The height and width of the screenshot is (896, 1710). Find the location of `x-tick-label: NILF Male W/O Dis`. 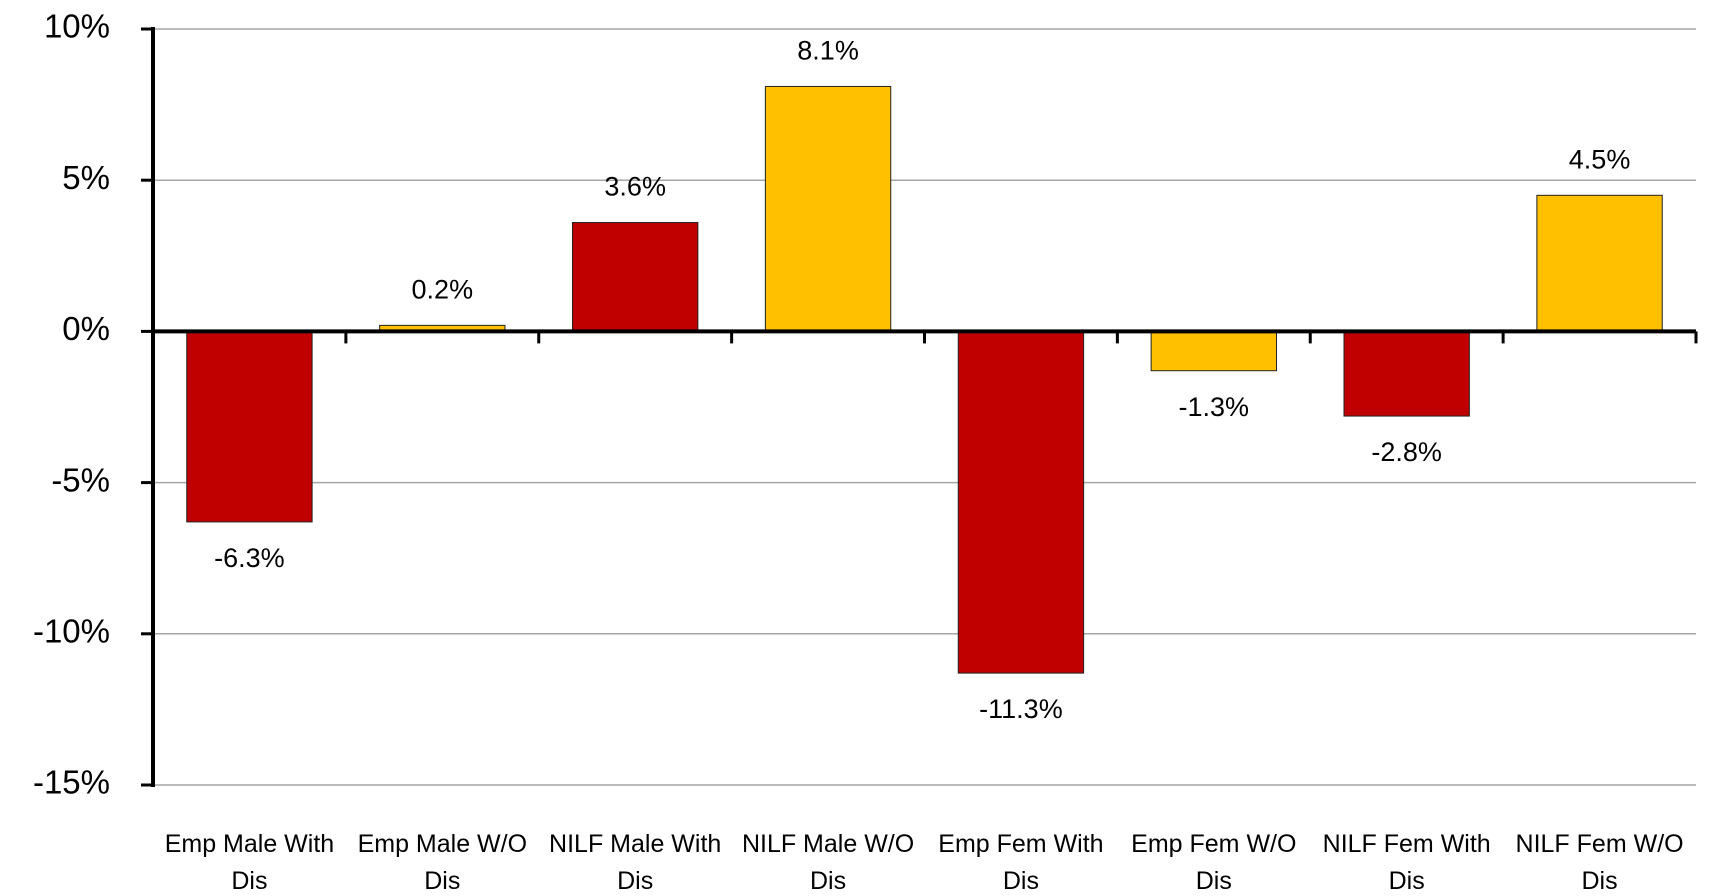

x-tick-label: NILF Male W/O Dis is located at coordinates (828, 862).